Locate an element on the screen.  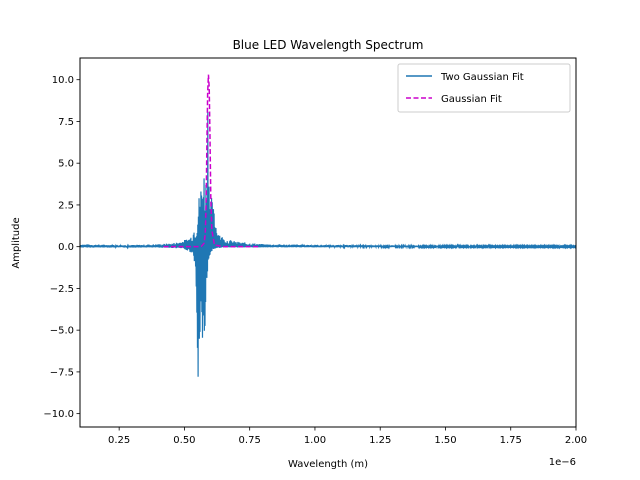
x-axis-label: Wavelength (m) is located at coordinates (328, 464).